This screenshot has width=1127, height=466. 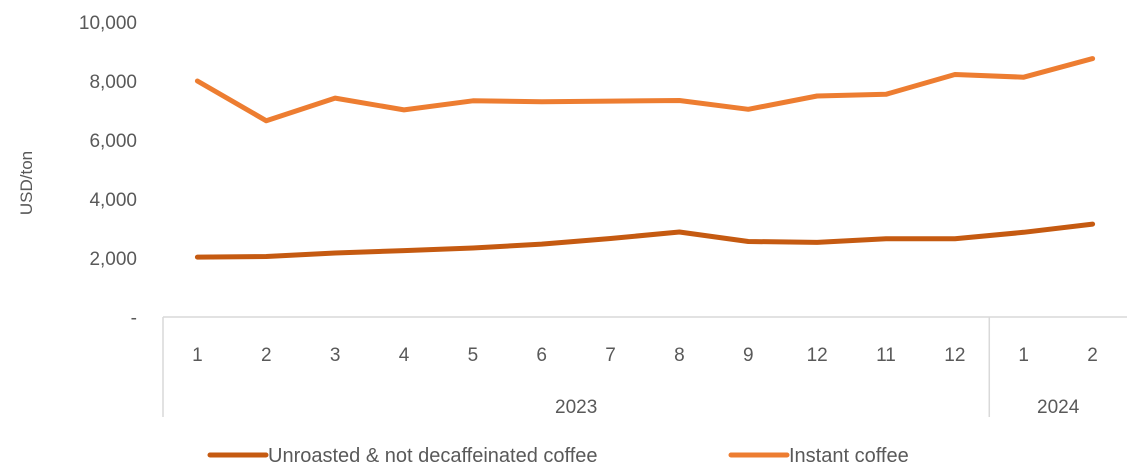 I want to click on y-tick-label: 8,000, so click(x=113, y=82).